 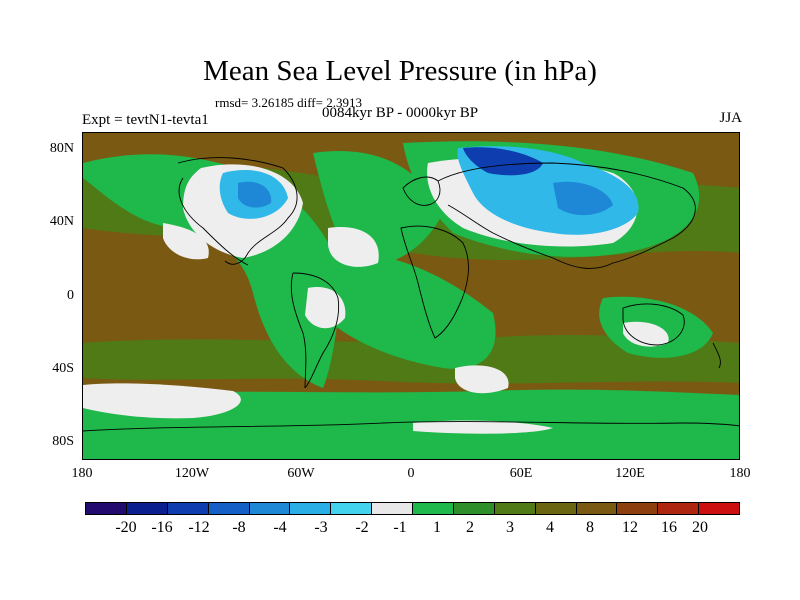 I want to click on legend-label: -12, so click(x=199, y=527).